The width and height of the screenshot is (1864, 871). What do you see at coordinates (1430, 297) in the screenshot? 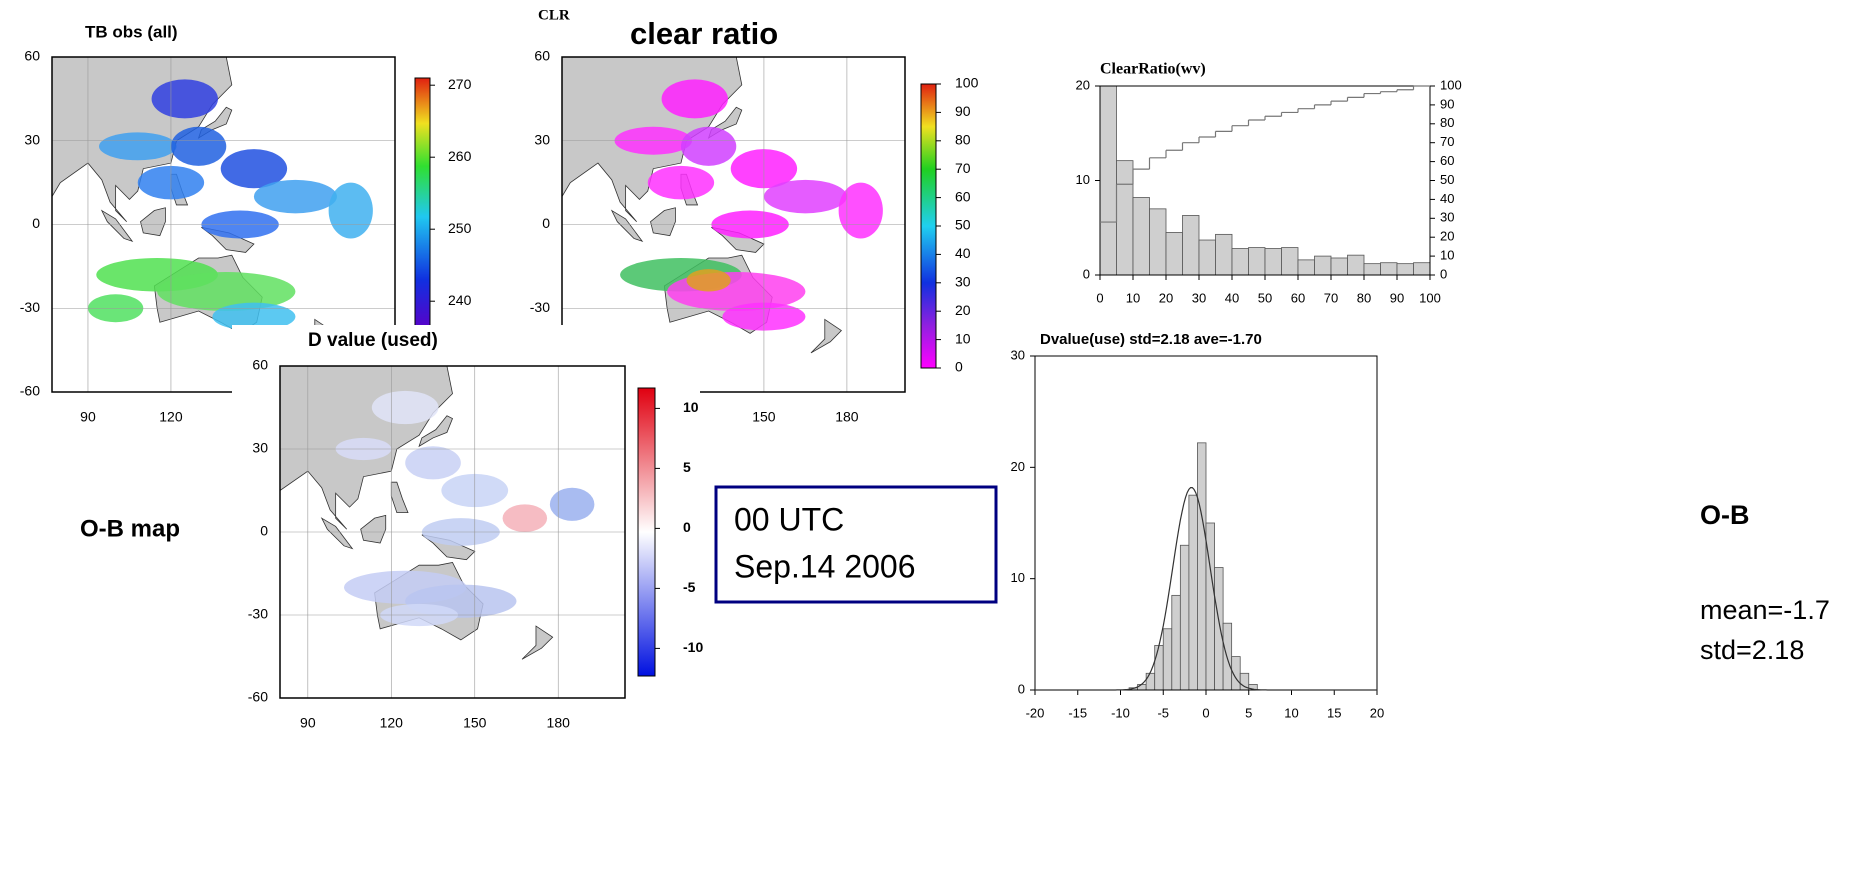
I see `x-tick-label: 100` at bounding box center [1430, 297].